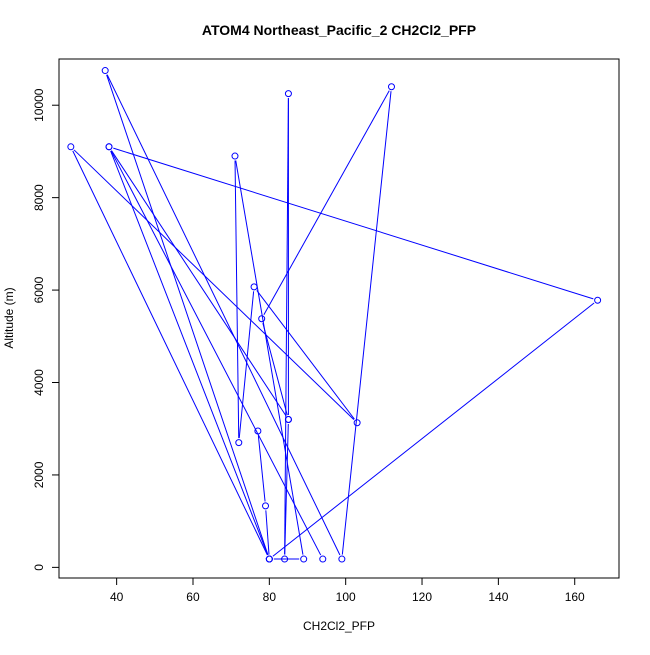 Image resolution: width=650 pixels, height=655 pixels. I want to click on y-tick-label: 4000, so click(39, 382).